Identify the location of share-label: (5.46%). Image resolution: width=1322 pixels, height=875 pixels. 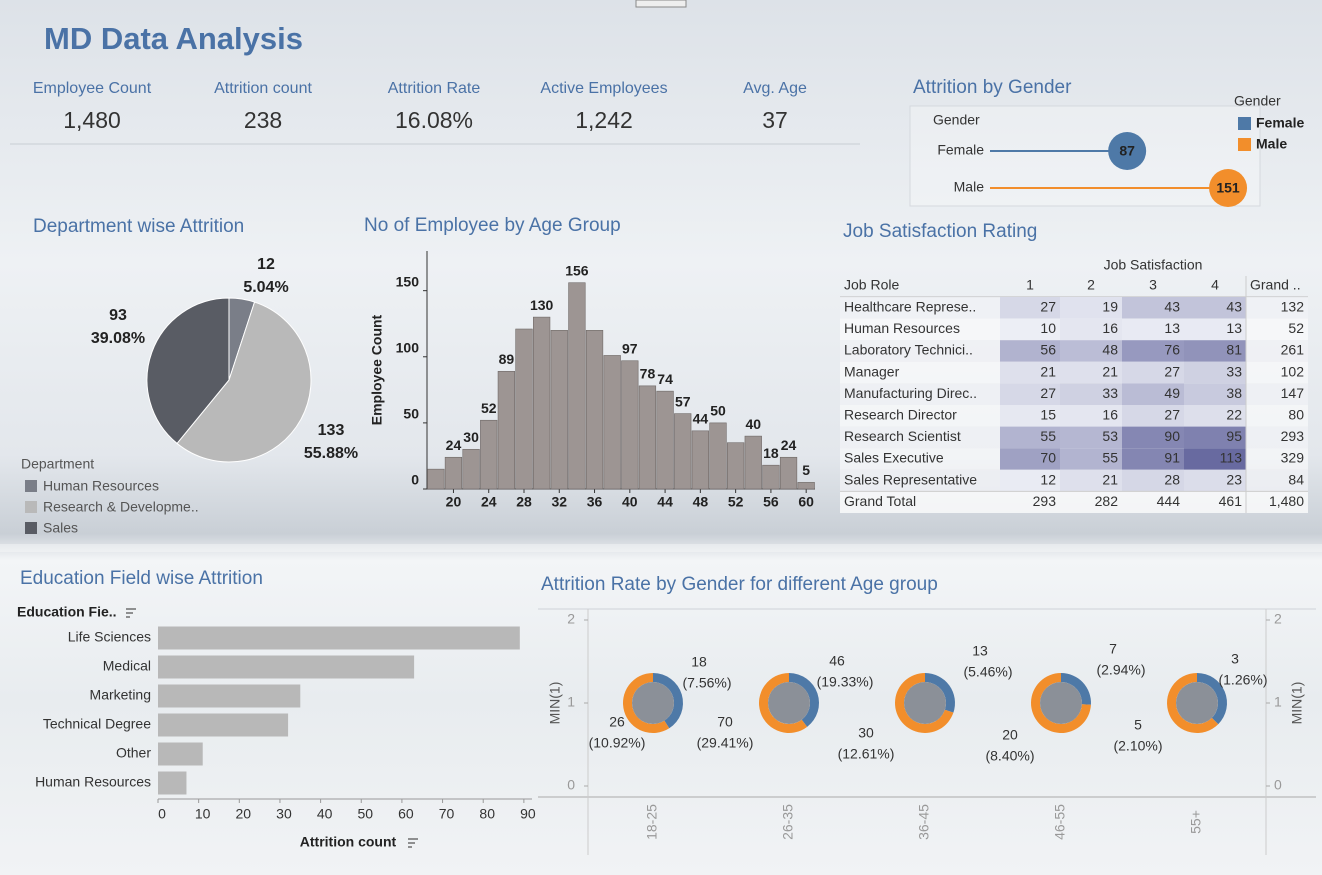
(987, 672).